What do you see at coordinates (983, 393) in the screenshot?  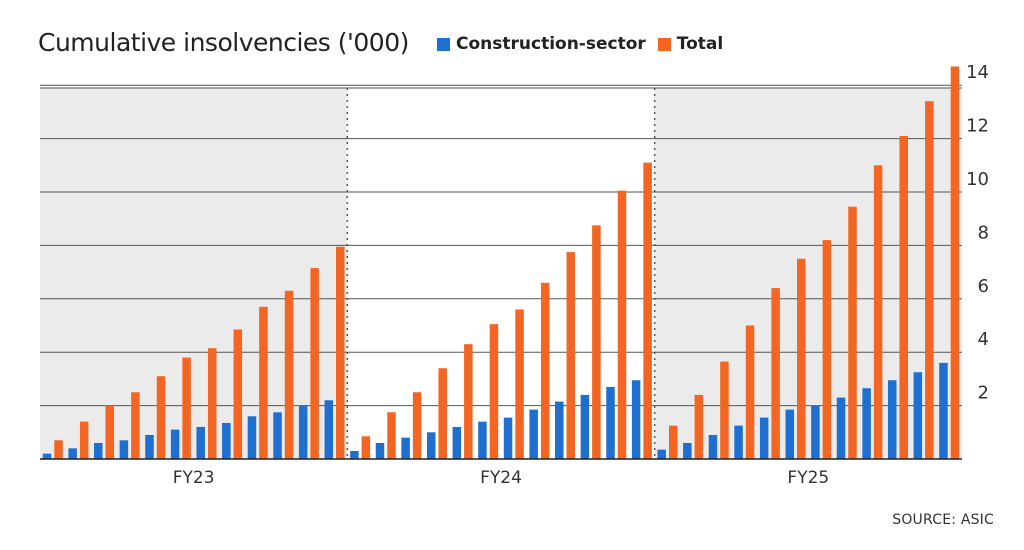 I see `y-tick-label-2: 2` at bounding box center [983, 393].